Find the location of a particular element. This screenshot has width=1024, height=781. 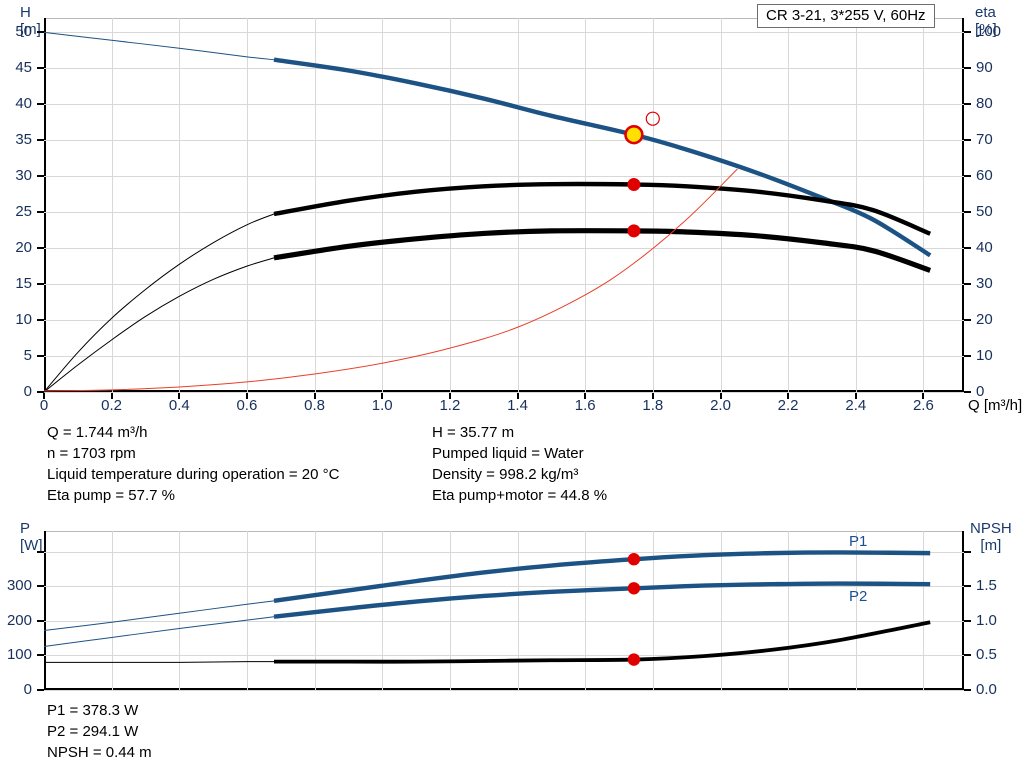

readout-bottom: P1 = 378.3 W P2 = 294.1 W NPSH = 0.44 m is located at coordinates (99, 731).